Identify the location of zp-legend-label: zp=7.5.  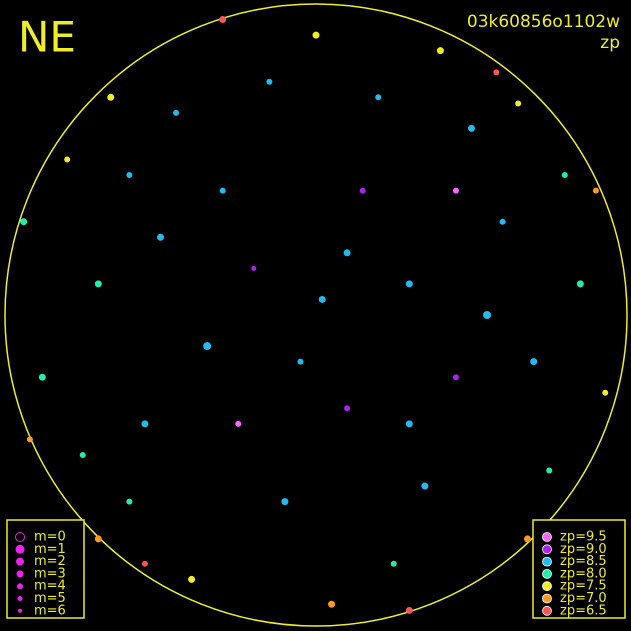
(583, 586).